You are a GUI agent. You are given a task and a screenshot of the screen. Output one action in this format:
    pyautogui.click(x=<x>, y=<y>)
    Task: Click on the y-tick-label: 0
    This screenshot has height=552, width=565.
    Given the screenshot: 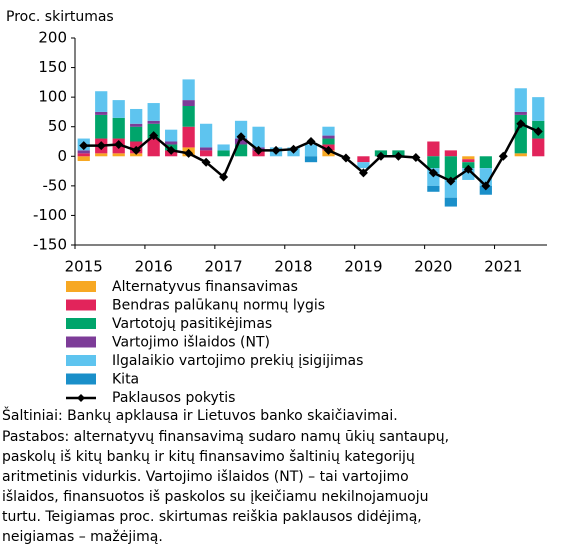 What is the action you would take?
    pyautogui.click(x=62, y=156)
    